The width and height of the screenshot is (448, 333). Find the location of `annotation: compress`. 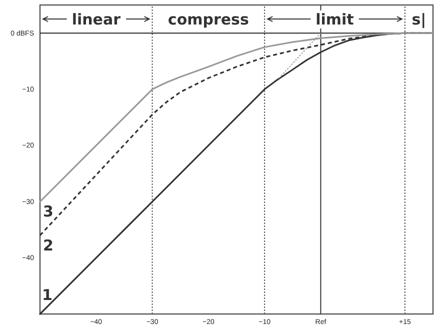

annotation: compress is located at coordinates (208, 19).